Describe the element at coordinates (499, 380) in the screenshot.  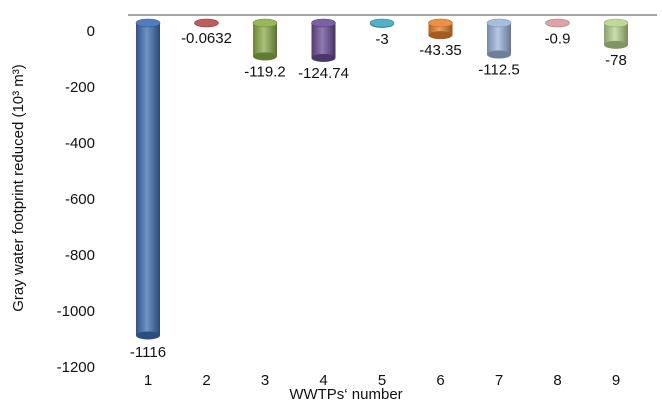
I see `x-tick-label: 7` at that location.